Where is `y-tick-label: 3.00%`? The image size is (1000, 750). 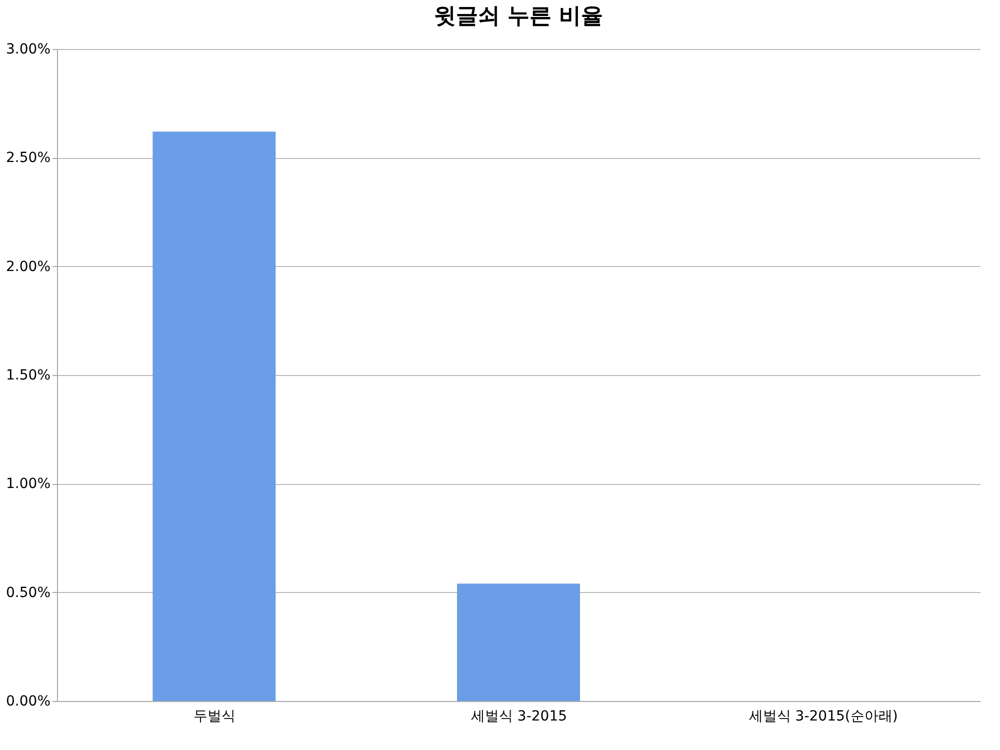 y-tick-label: 3.00% is located at coordinates (28, 50).